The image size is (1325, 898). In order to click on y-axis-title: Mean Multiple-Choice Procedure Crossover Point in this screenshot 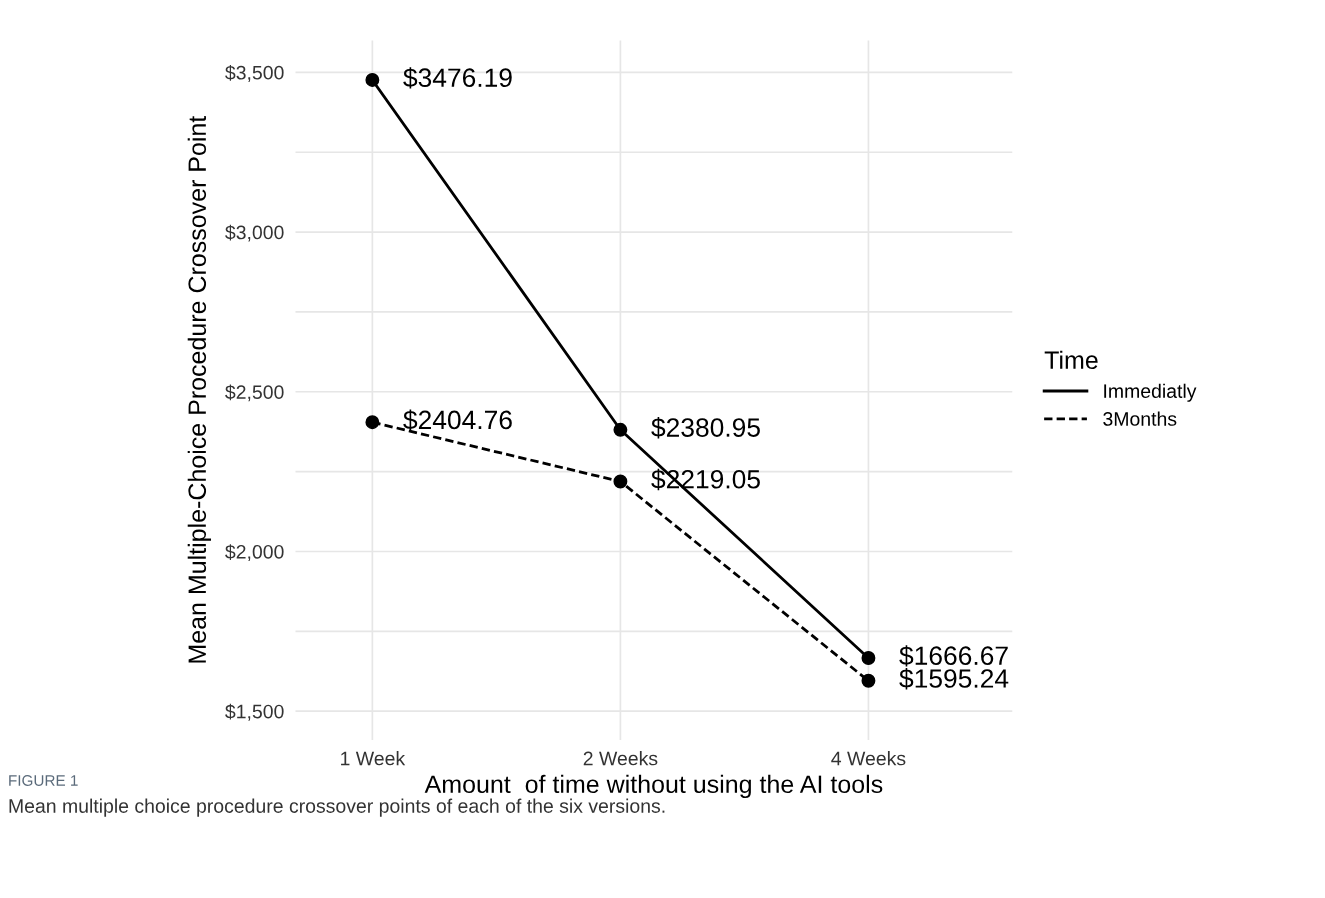, I will do `click(199, 389)`.